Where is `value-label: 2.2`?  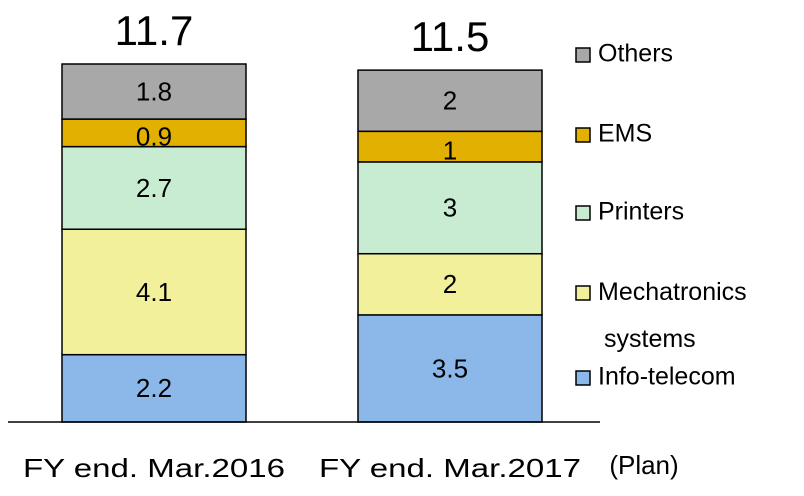
value-label: 2.2 is located at coordinates (154, 388).